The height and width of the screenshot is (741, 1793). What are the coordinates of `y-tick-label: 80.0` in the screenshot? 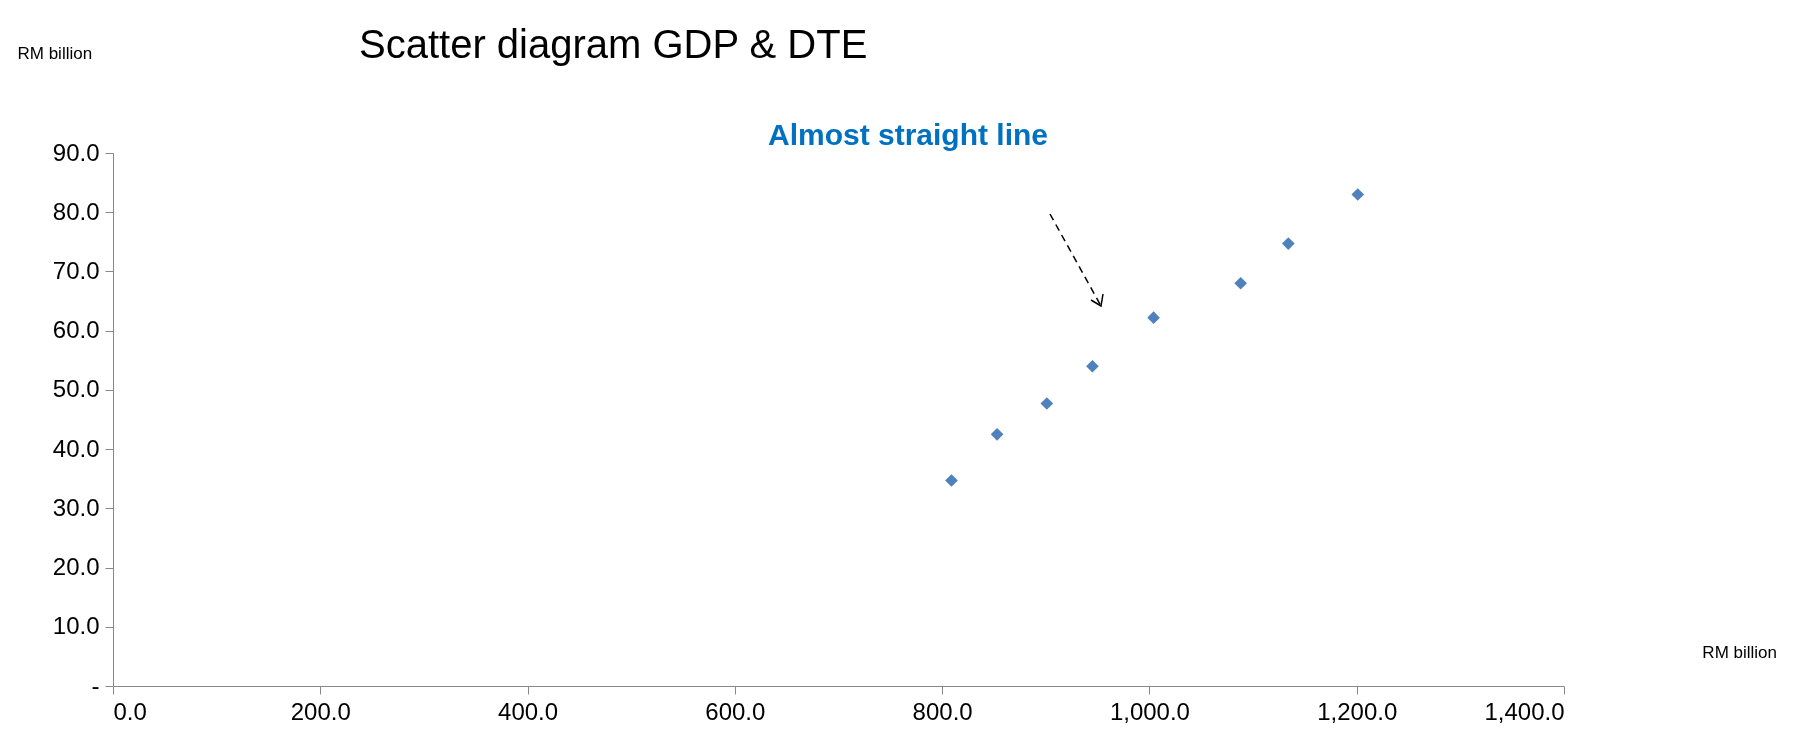 It's located at (76, 211).